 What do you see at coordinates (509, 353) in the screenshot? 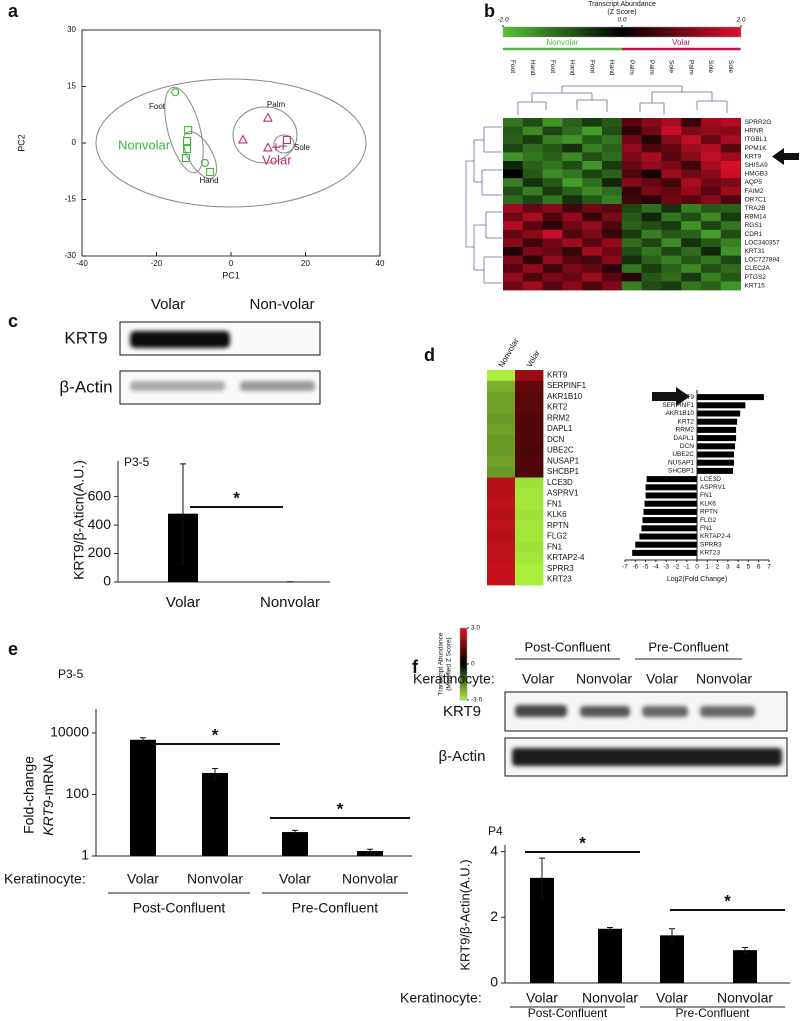
I see `column-label: Nonvolar` at bounding box center [509, 353].